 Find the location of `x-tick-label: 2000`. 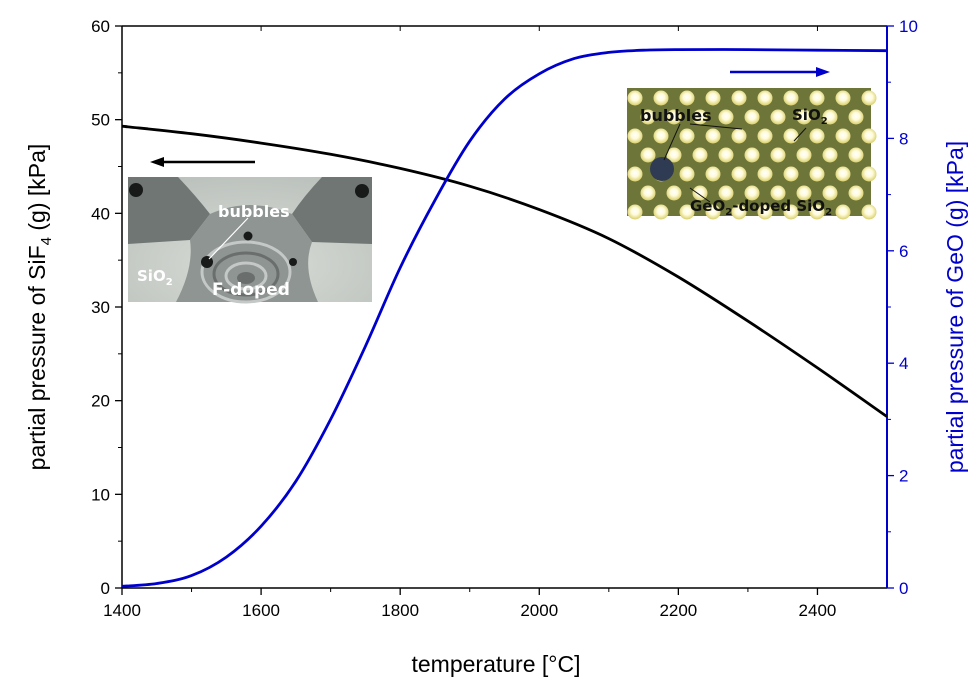

x-tick-label: 2000 is located at coordinates (539, 610).